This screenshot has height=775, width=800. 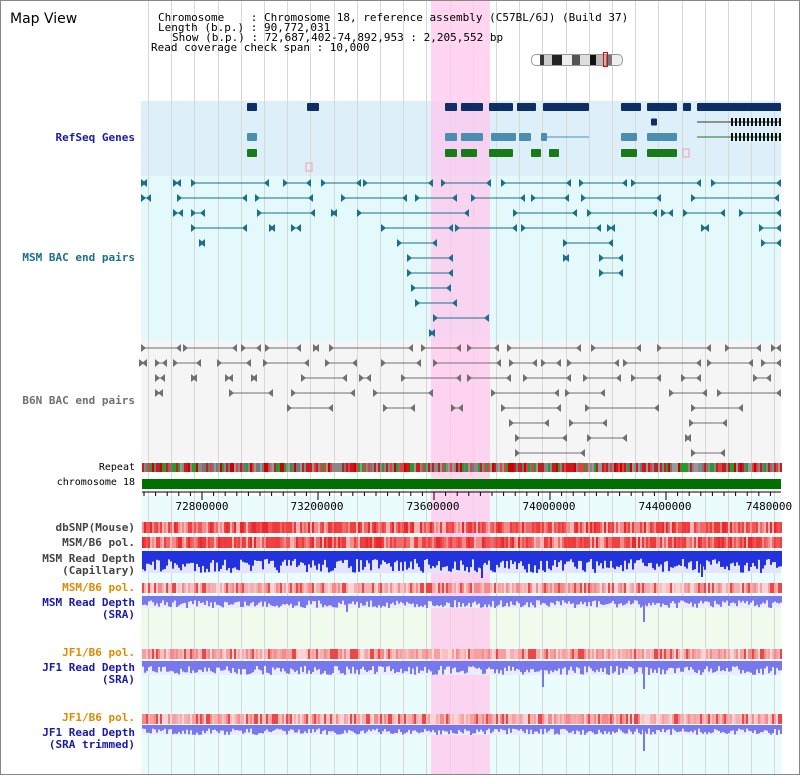 What do you see at coordinates (98, 542) in the screenshot?
I see `msm-b6-pol-label-1: MSM/B6 pol.` at bounding box center [98, 542].